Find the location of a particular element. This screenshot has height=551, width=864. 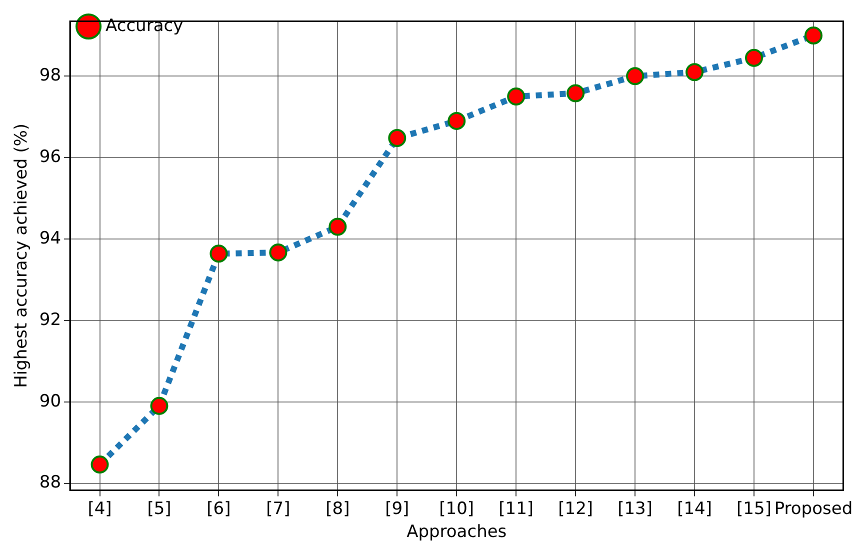

x-tick-label: [14] is located at coordinates (694, 508).